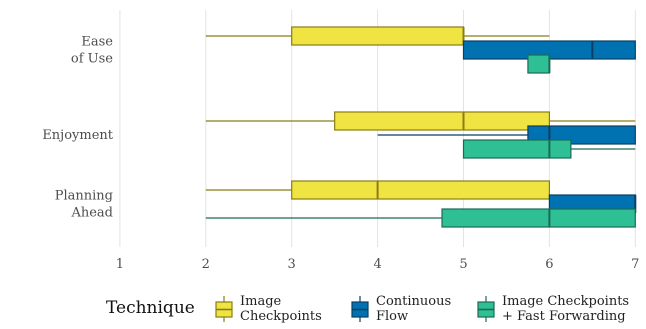 The image size is (646, 329). Describe the element at coordinates (549, 264) in the screenshot. I see `x-tick-label-6: 6` at that location.